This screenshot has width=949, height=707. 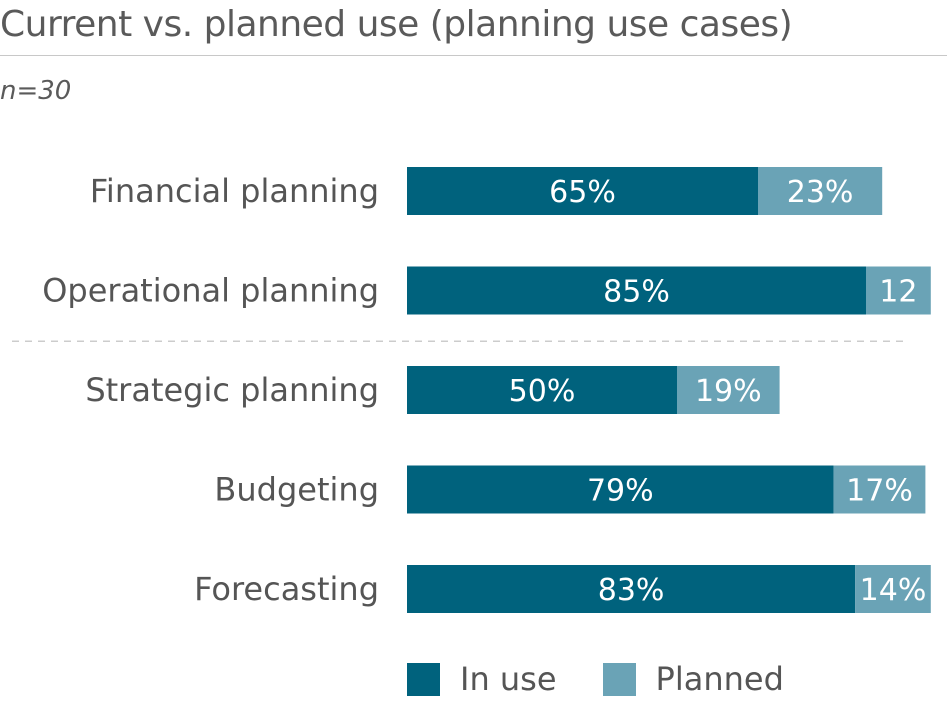 I want to click on bar-planned-financial-planning, so click(x=820, y=191).